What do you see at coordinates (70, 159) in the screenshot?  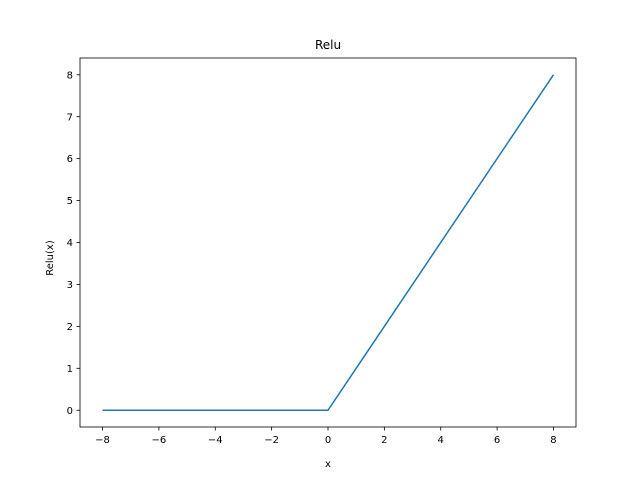 I see `y-tick-label: 6` at bounding box center [70, 159].